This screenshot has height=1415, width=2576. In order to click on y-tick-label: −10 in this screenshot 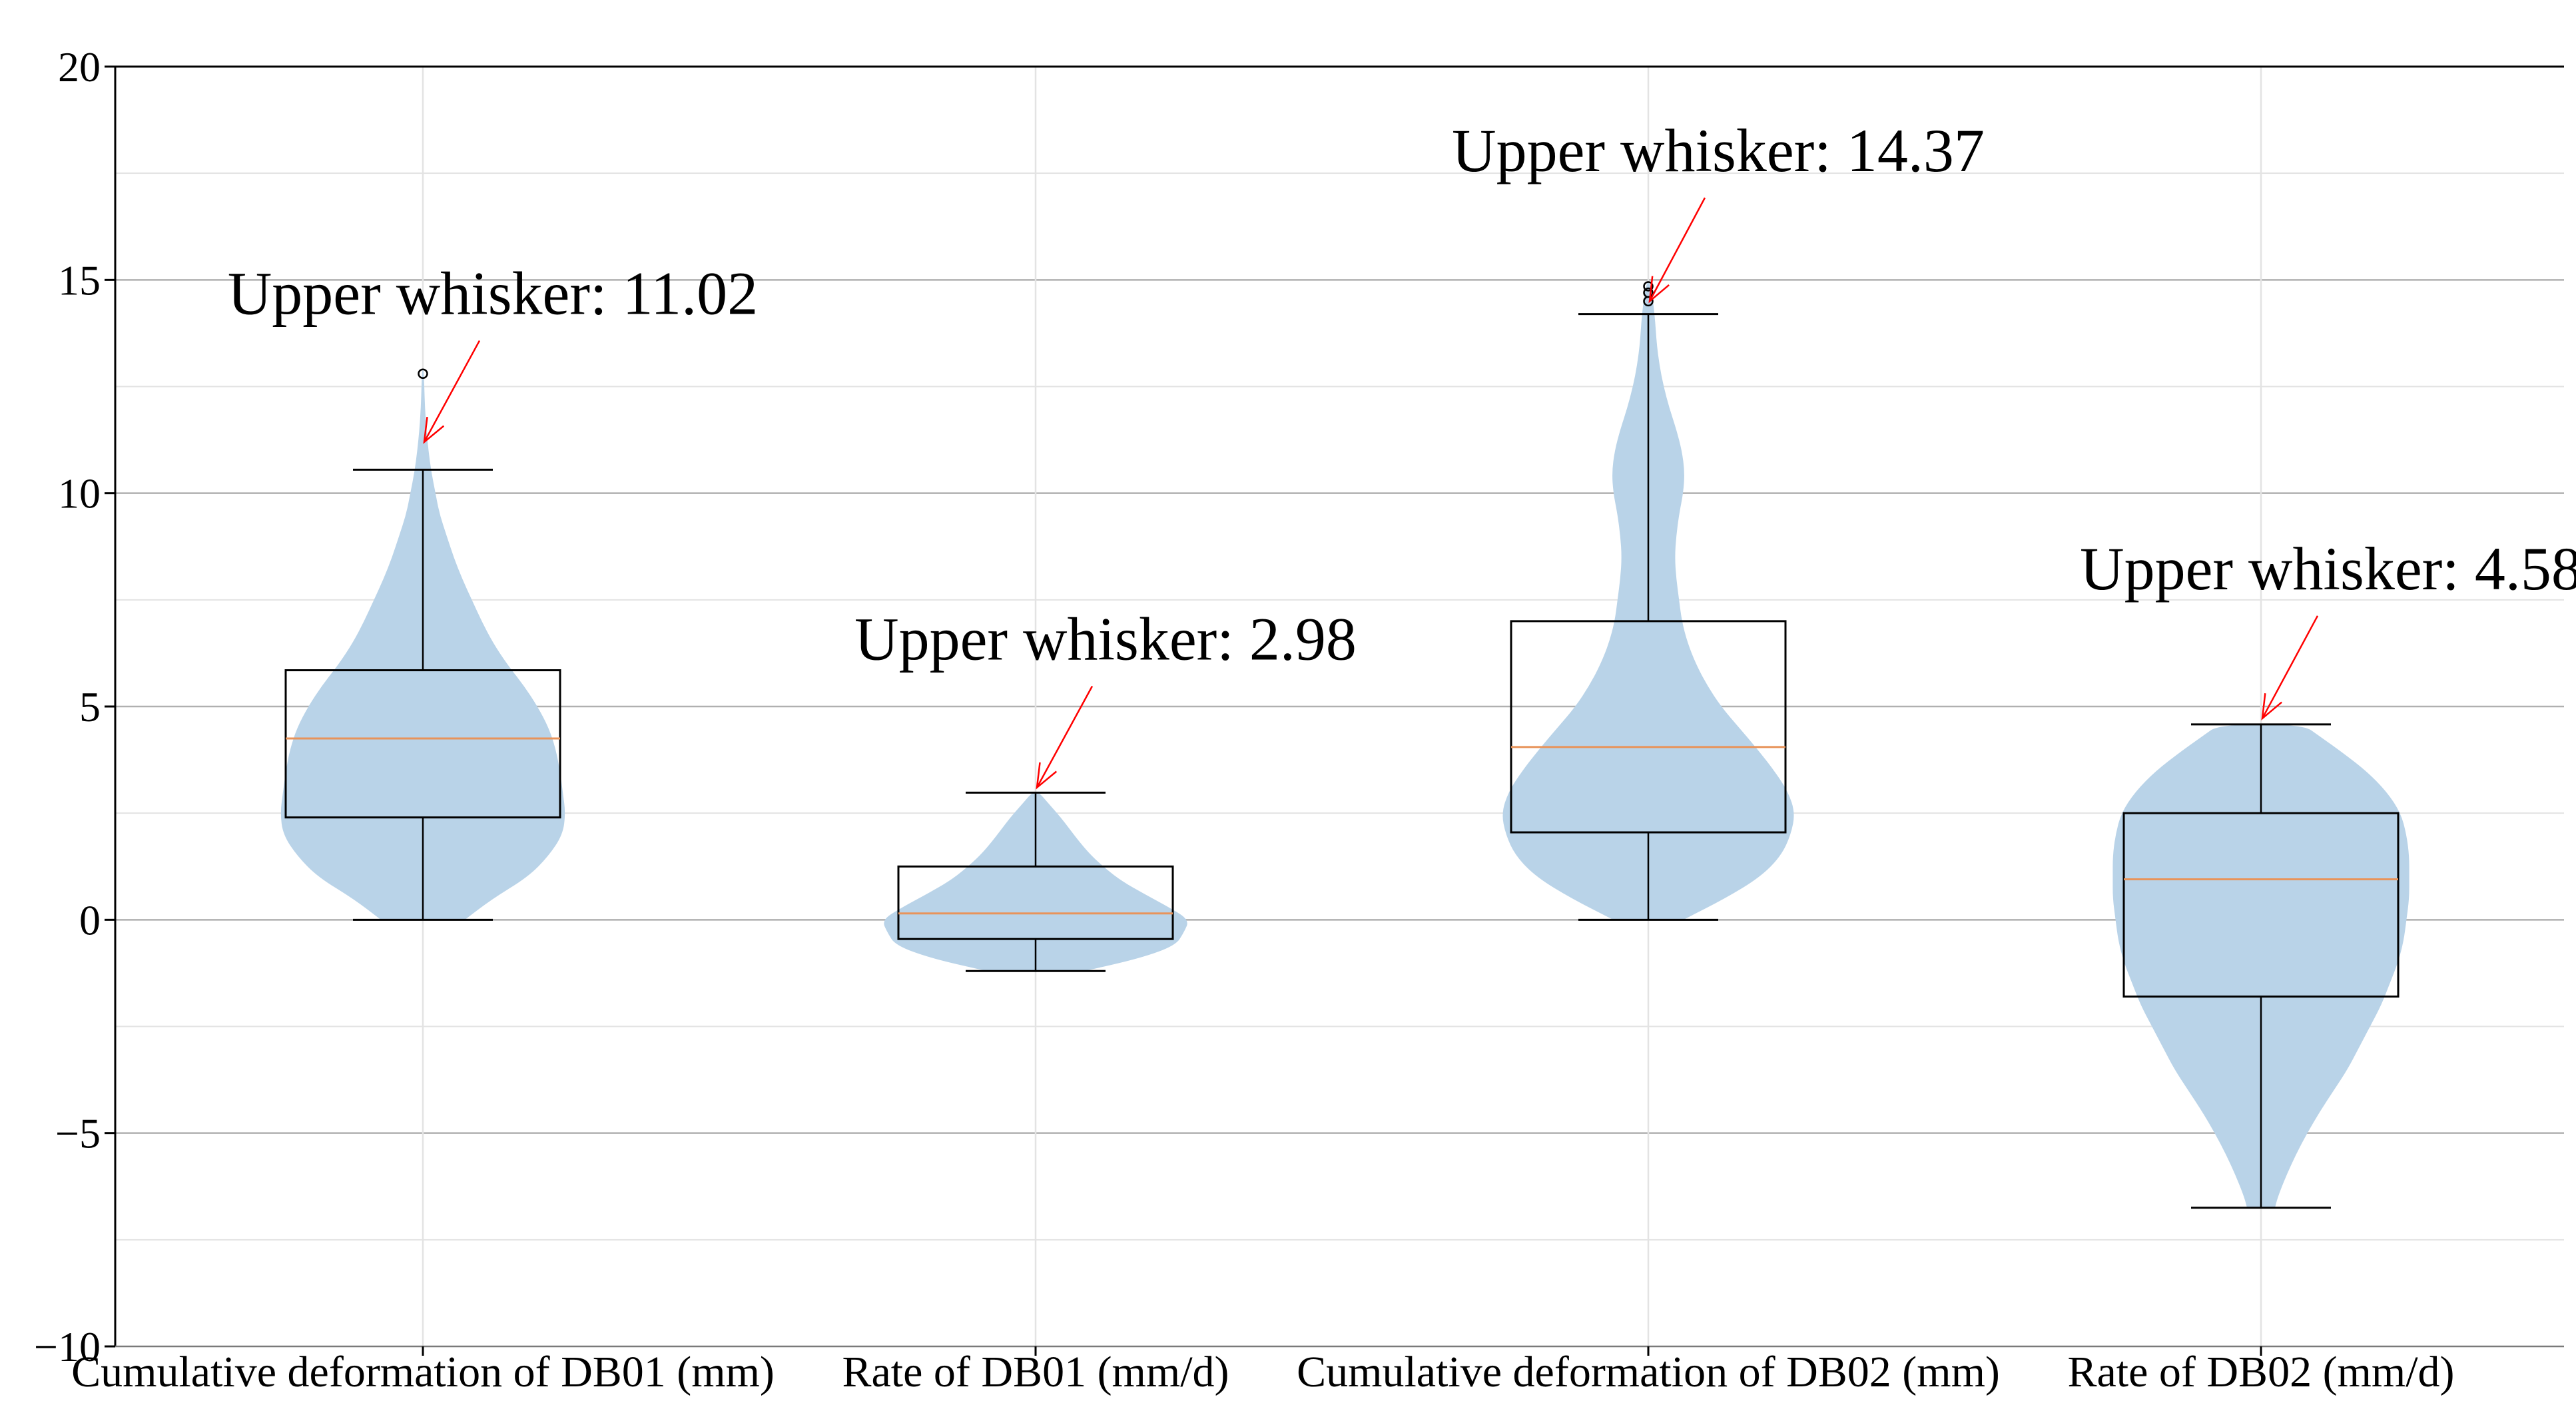, I will do `click(67, 1346)`.